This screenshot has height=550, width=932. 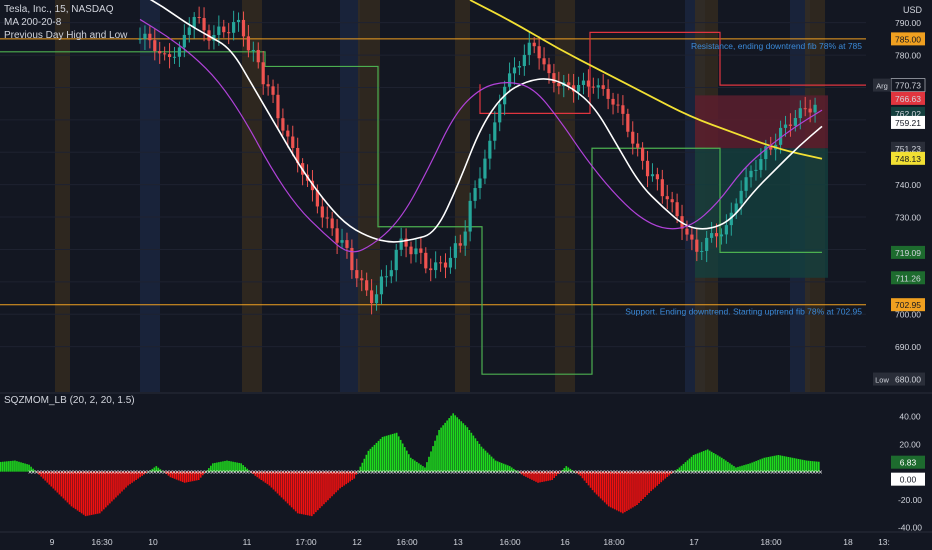 What do you see at coordinates (247, 542) in the screenshot?
I see `time-tick-label: 11` at bounding box center [247, 542].